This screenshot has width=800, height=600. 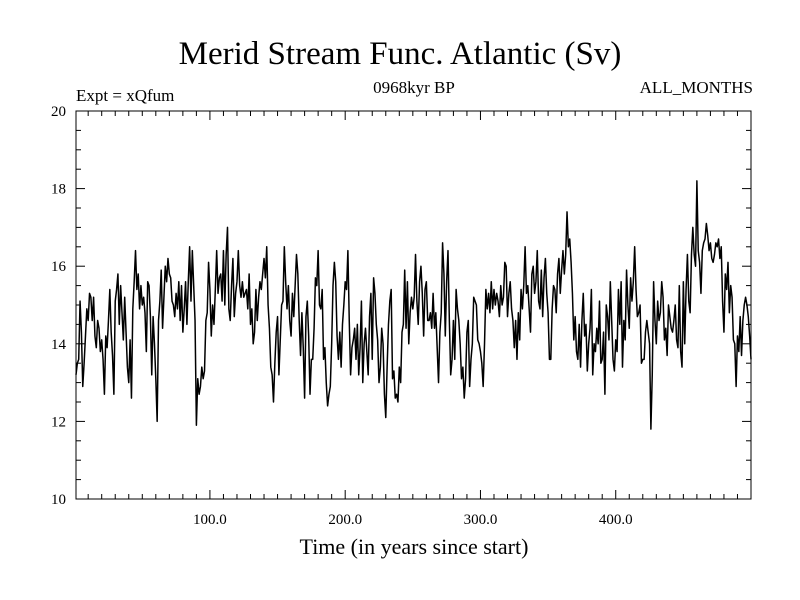 What do you see at coordinates (696, 87) in the screenshot?
I see `season-label: ALL_MONTHS` at bounding box center [696, 87].